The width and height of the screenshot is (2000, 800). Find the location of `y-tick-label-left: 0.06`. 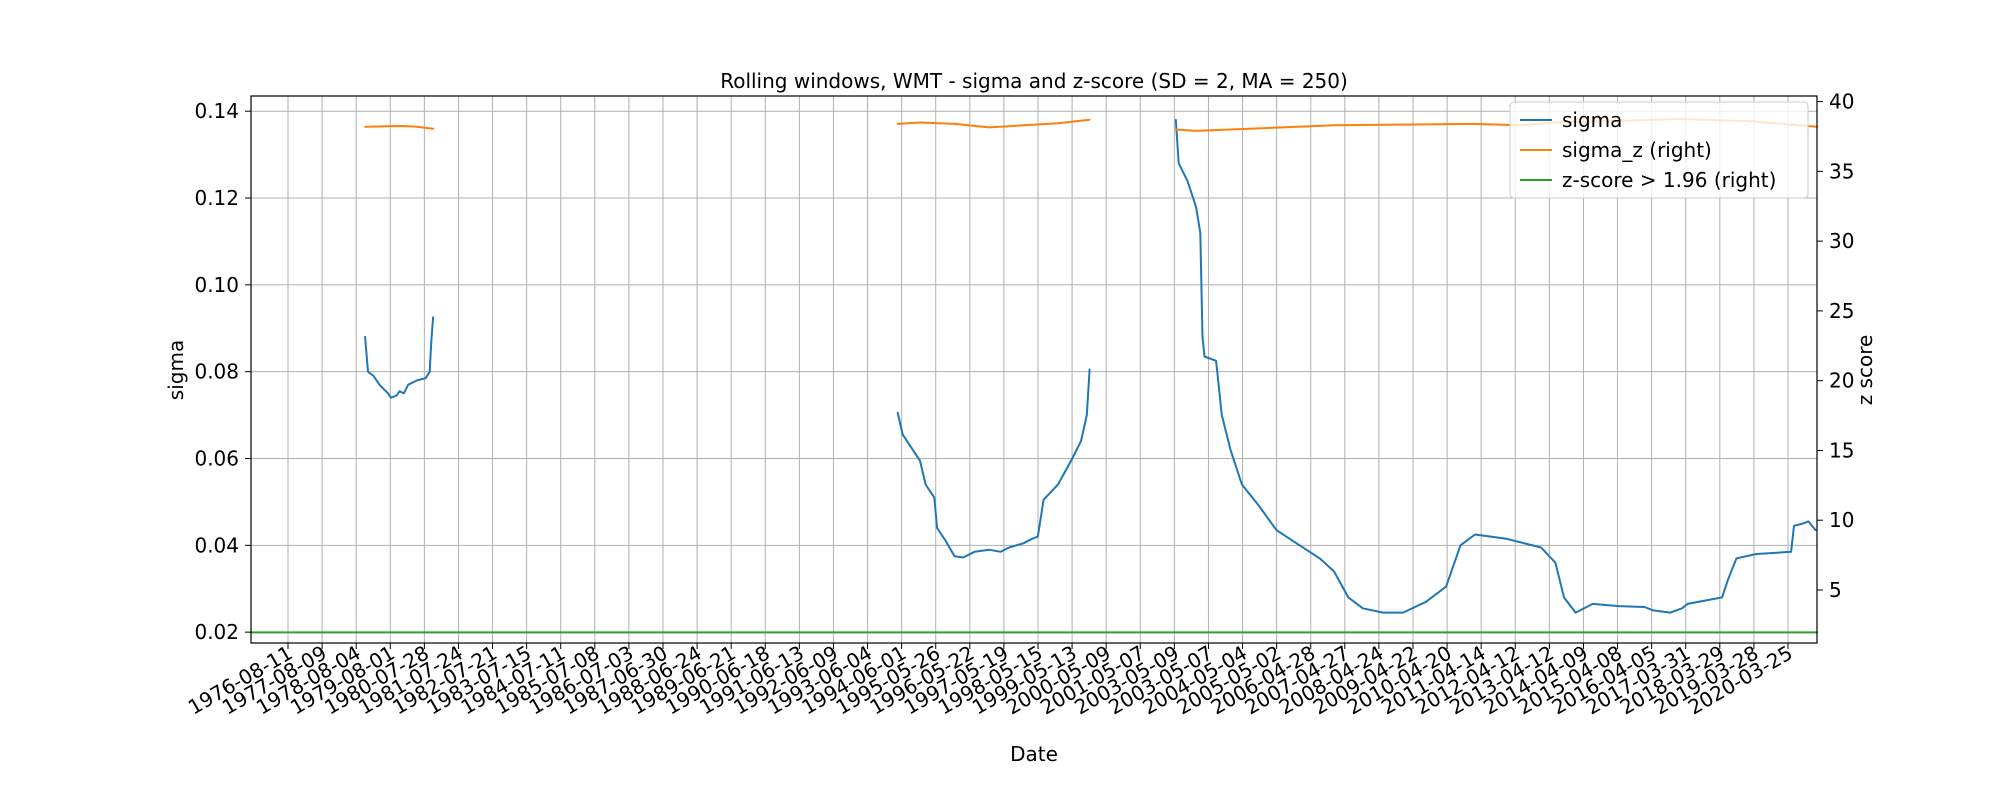

y-tick-label-left: 0.06 is located at coordinates (216, 458).